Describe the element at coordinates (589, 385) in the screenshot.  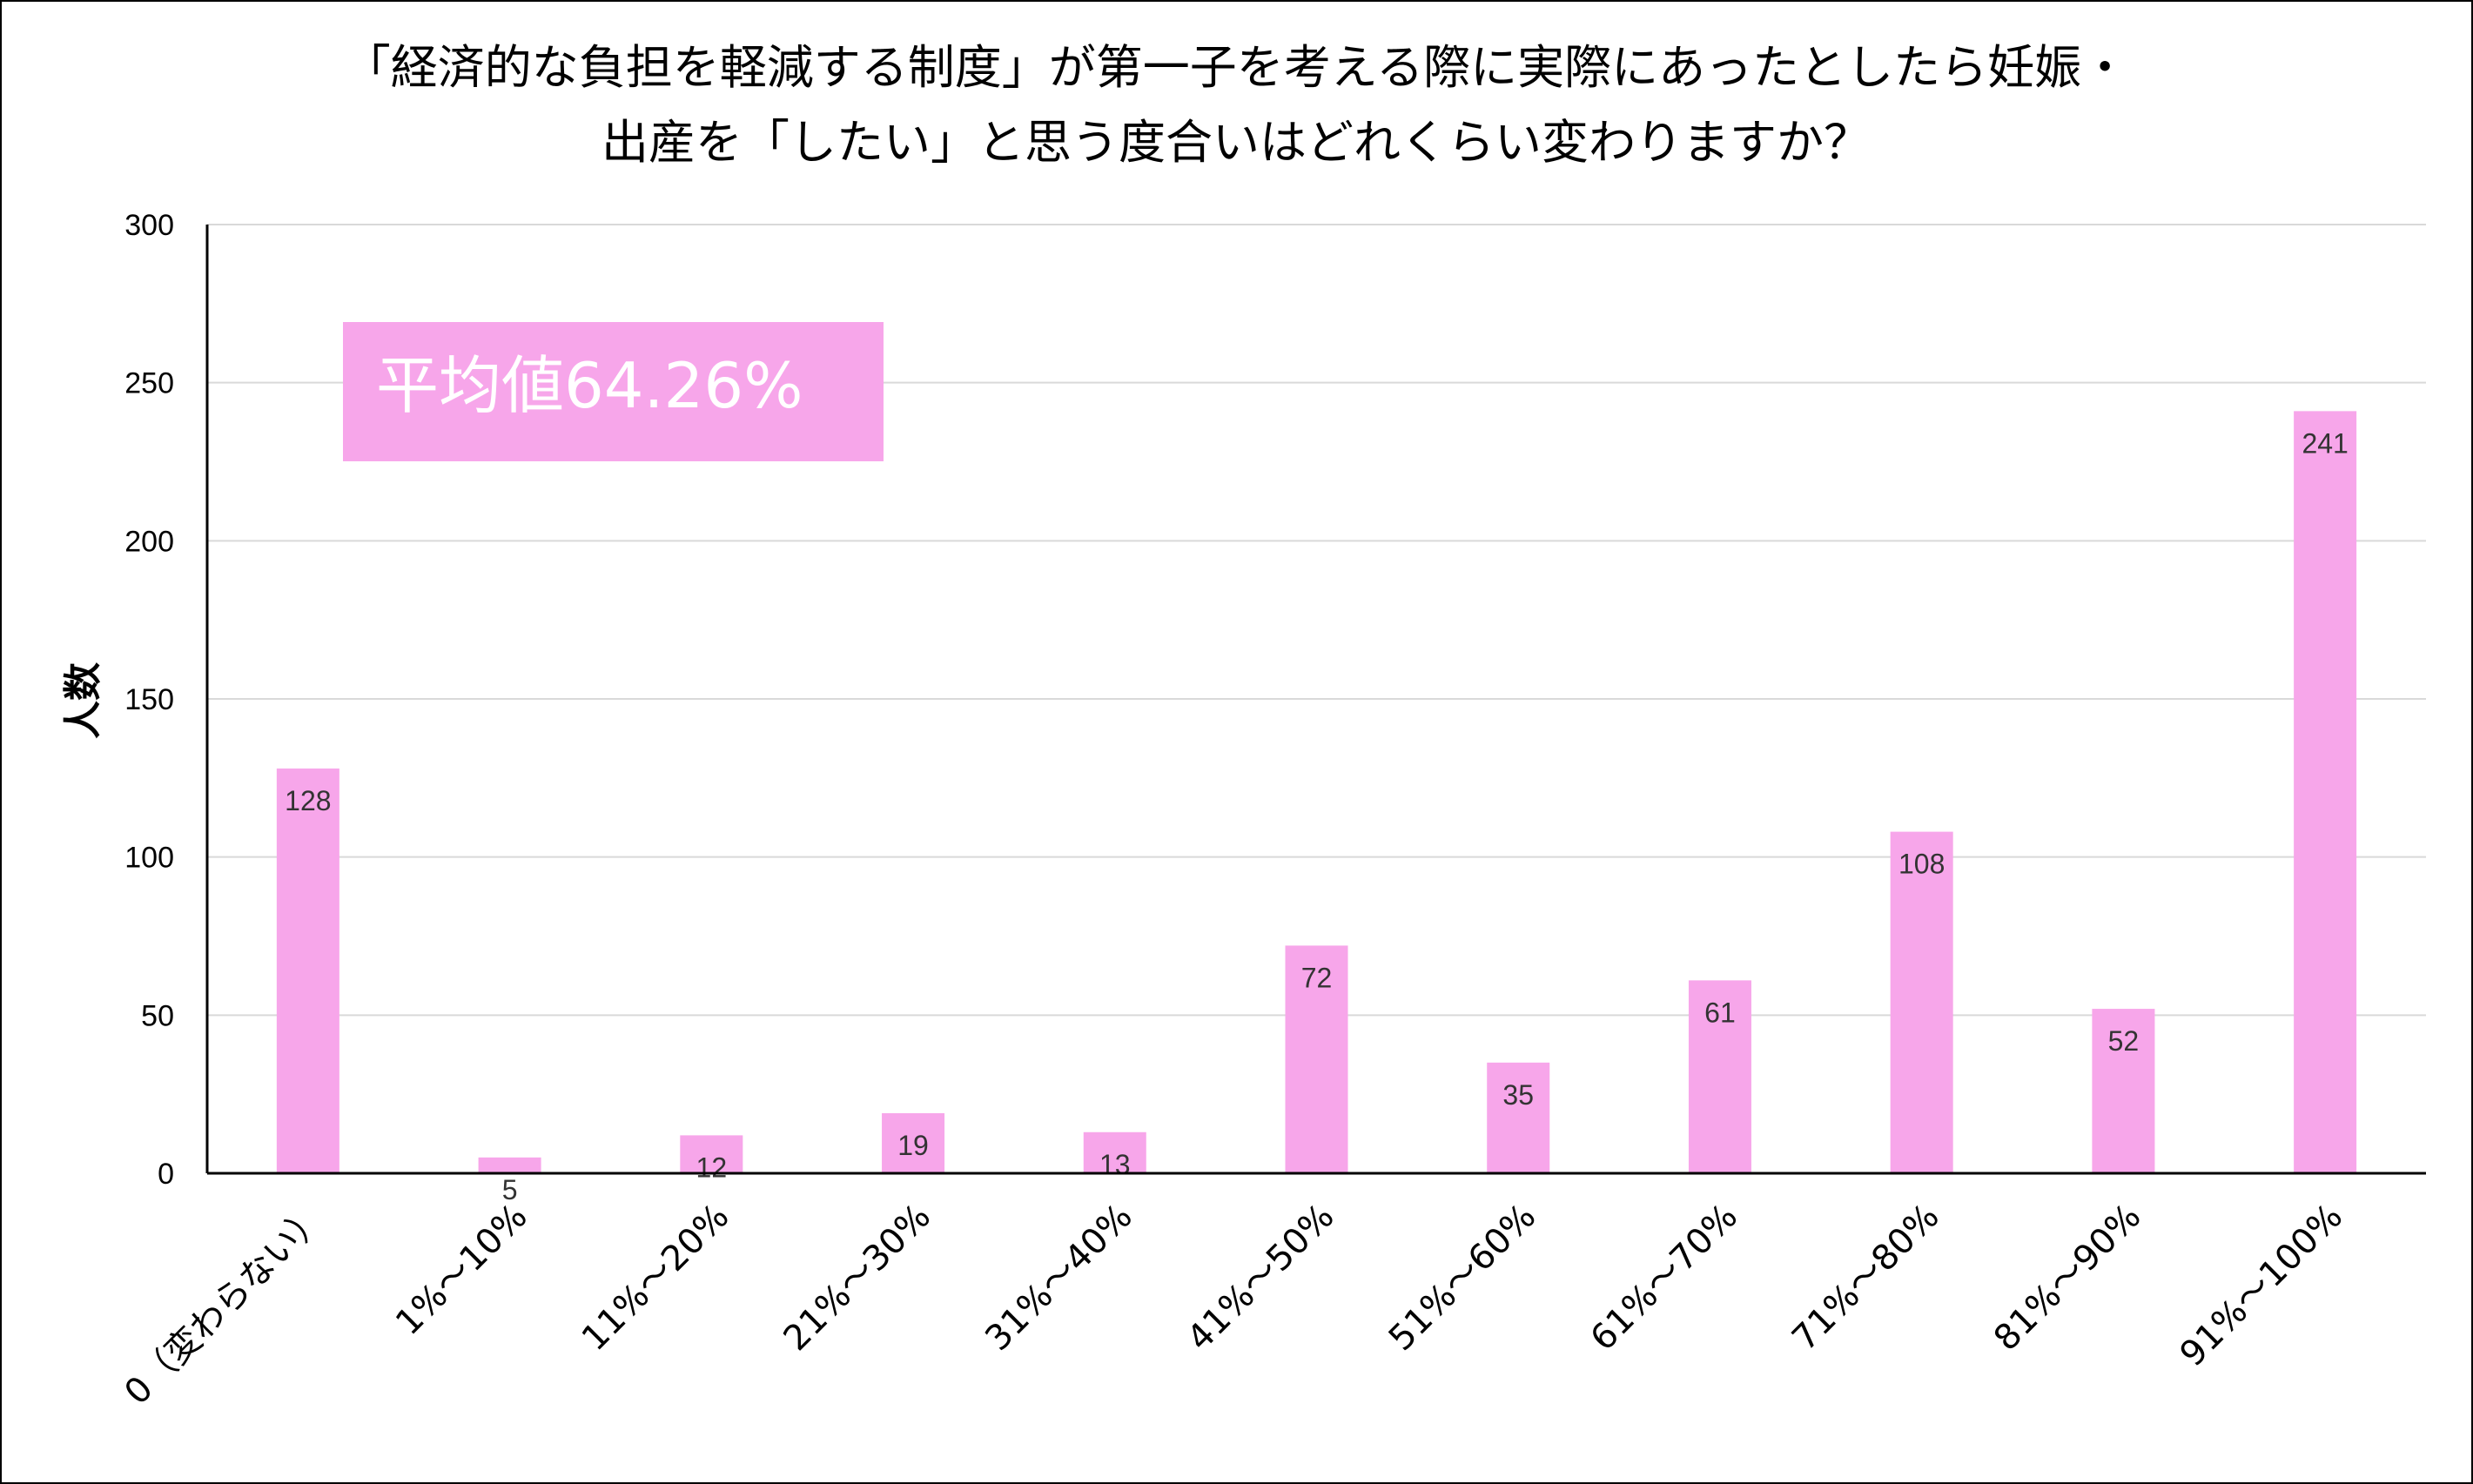
I see `average-annotation-text: 平均値64.26%` at that location.